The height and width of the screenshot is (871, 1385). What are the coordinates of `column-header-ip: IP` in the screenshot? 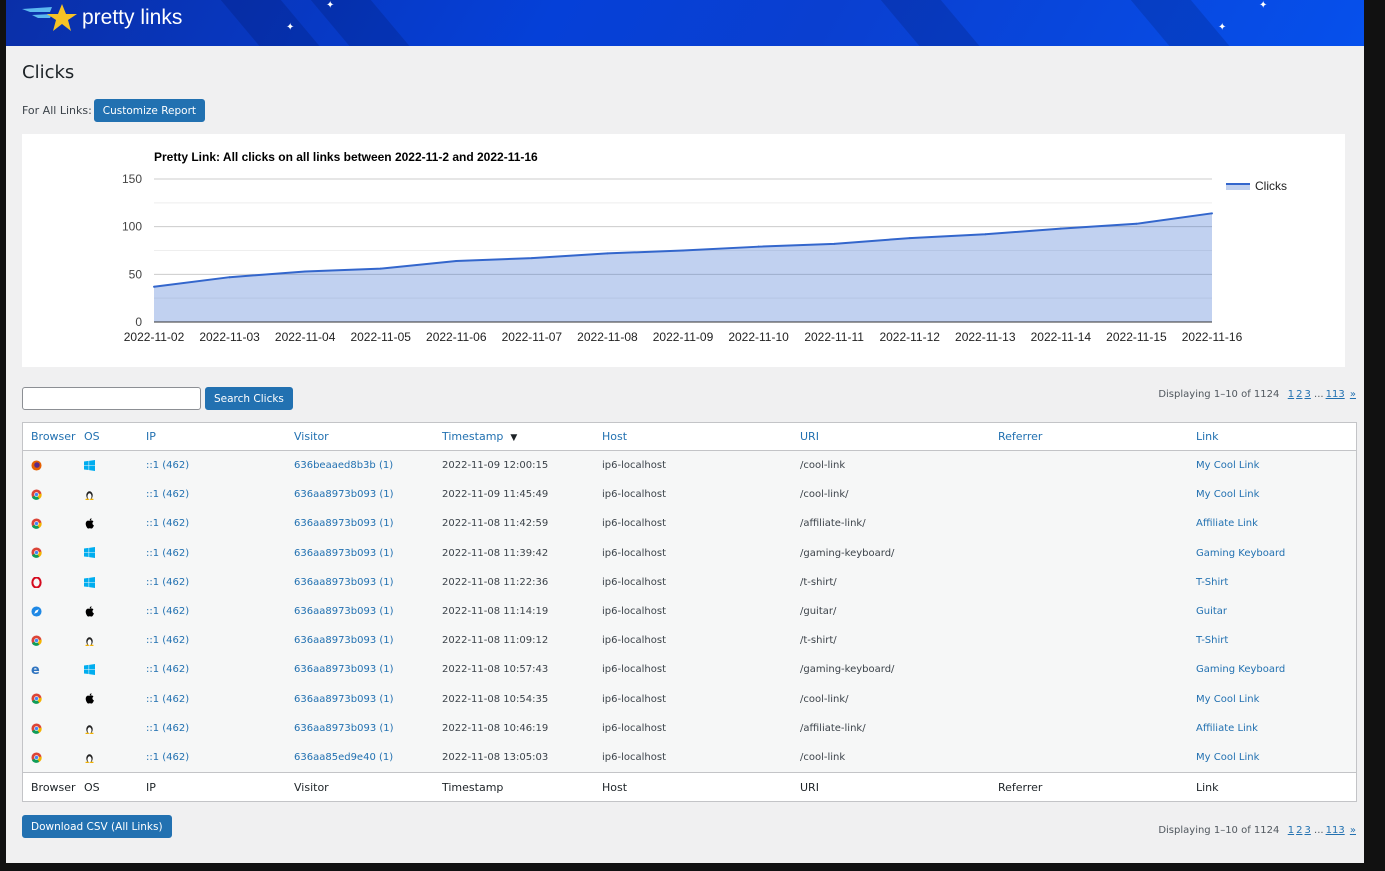 It's located at (220, 436).